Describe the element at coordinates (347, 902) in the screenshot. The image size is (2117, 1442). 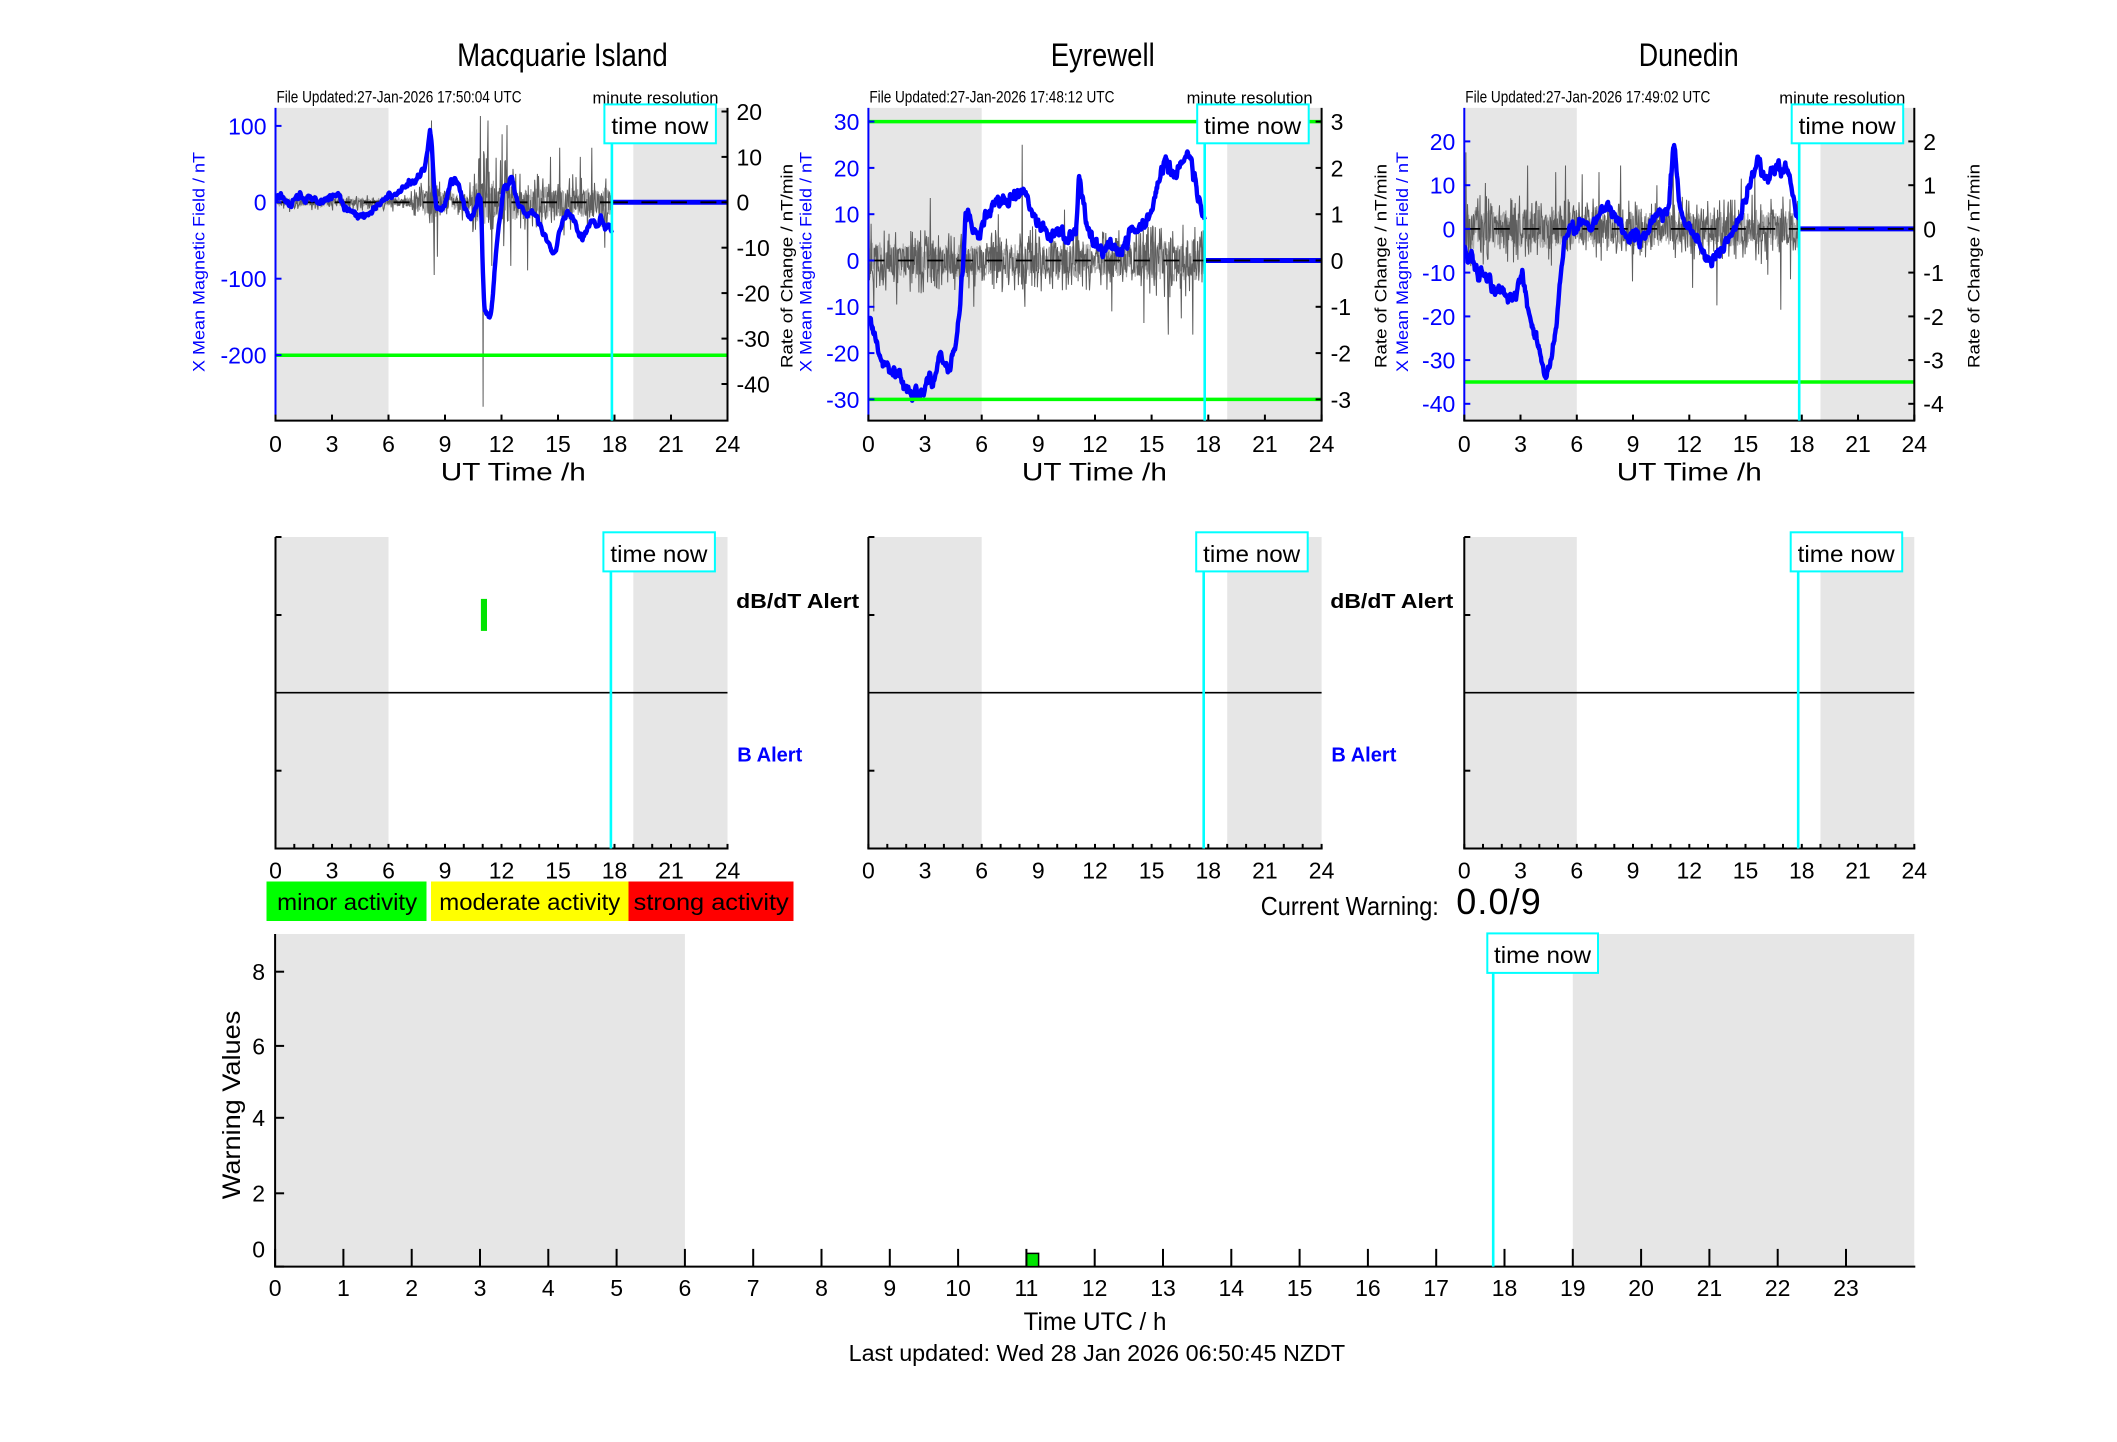
I see `svg-text: minor activity` at that location.